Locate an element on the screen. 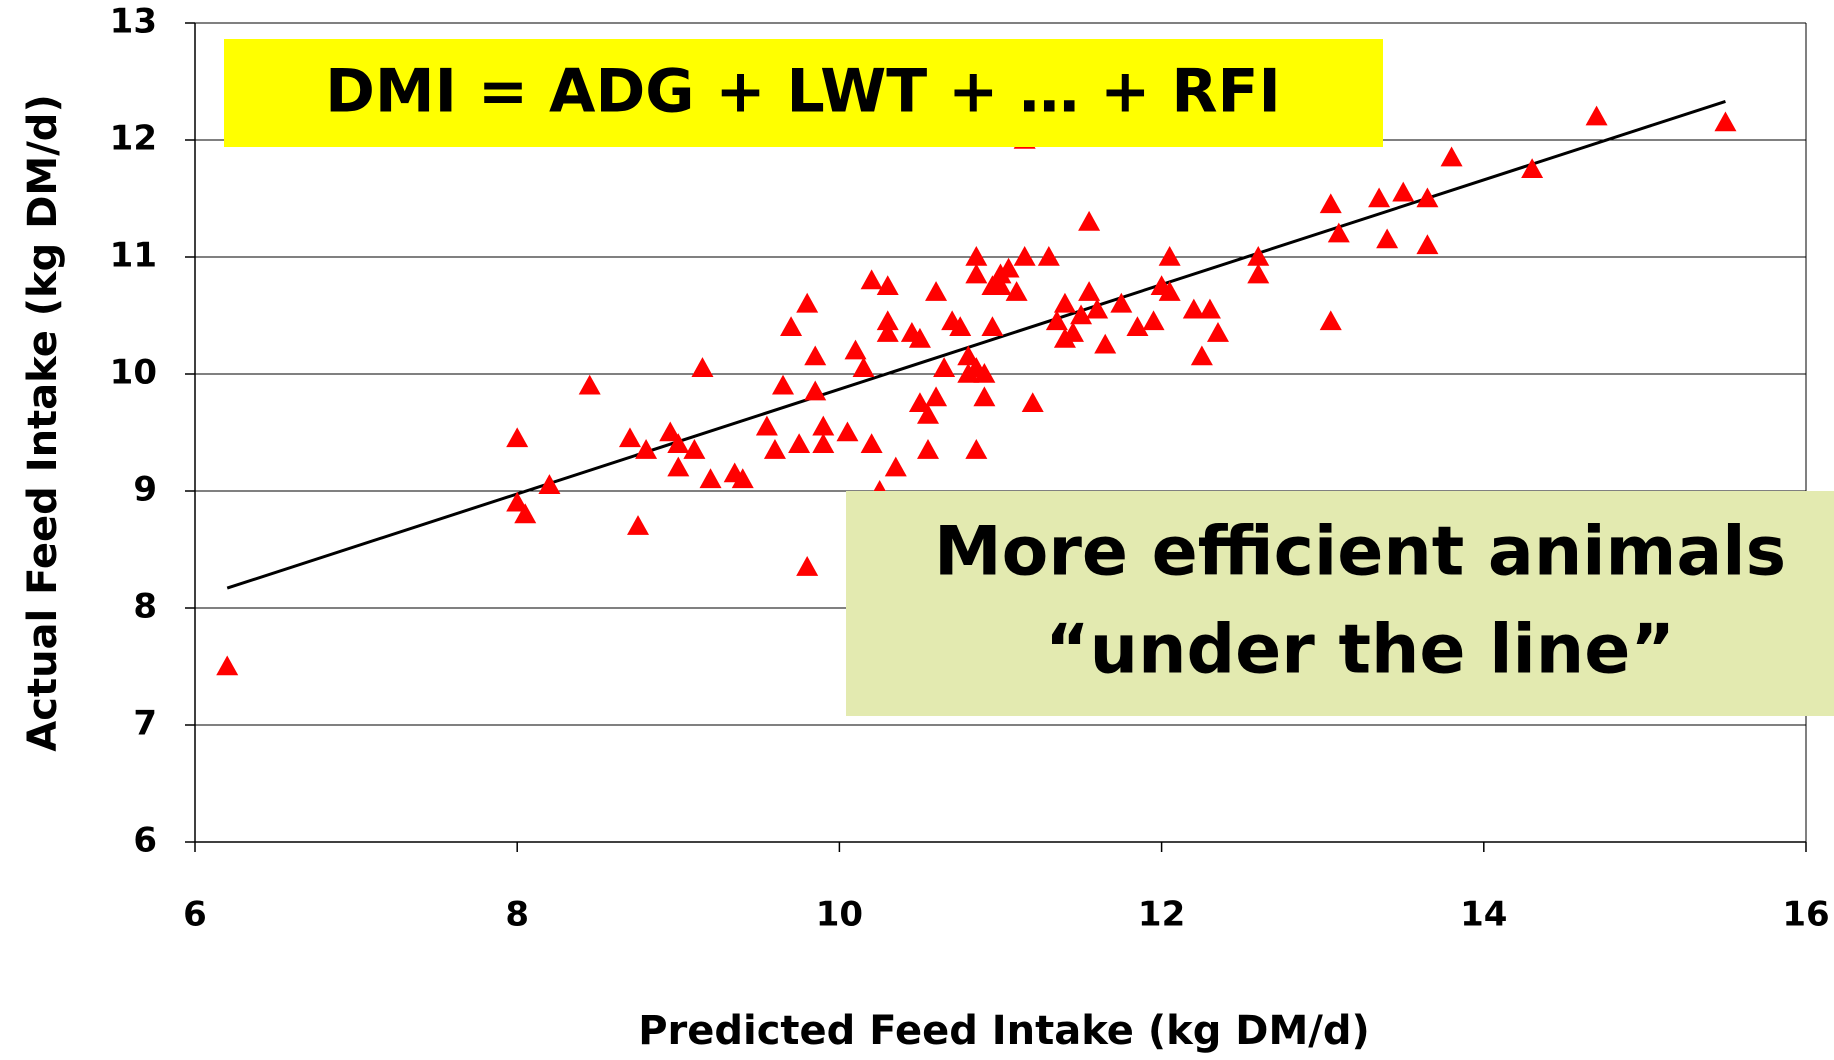  x-tick-label: 16 is located at coordinates (1805, 915).